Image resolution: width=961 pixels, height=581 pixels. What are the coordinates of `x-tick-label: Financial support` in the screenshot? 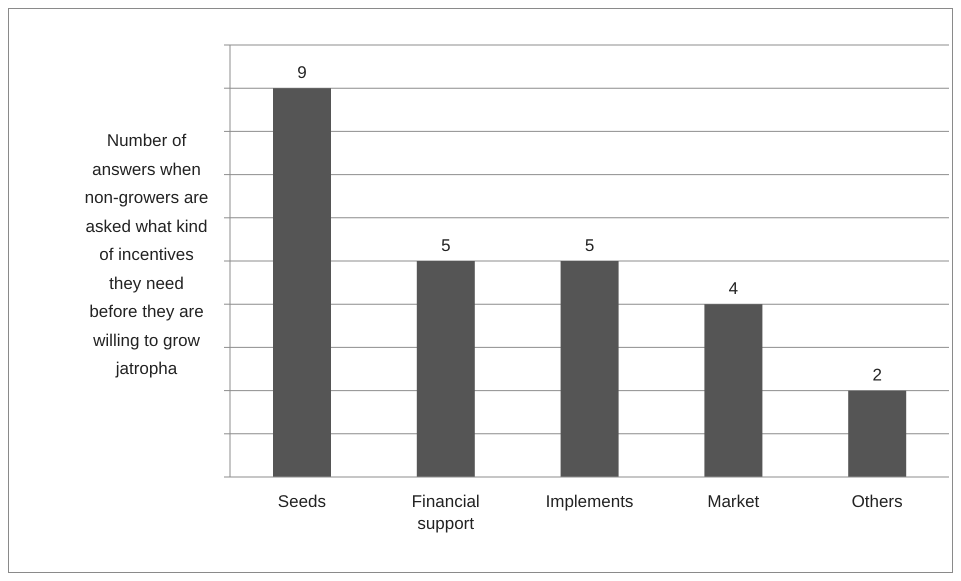 It's located at (446, 512).